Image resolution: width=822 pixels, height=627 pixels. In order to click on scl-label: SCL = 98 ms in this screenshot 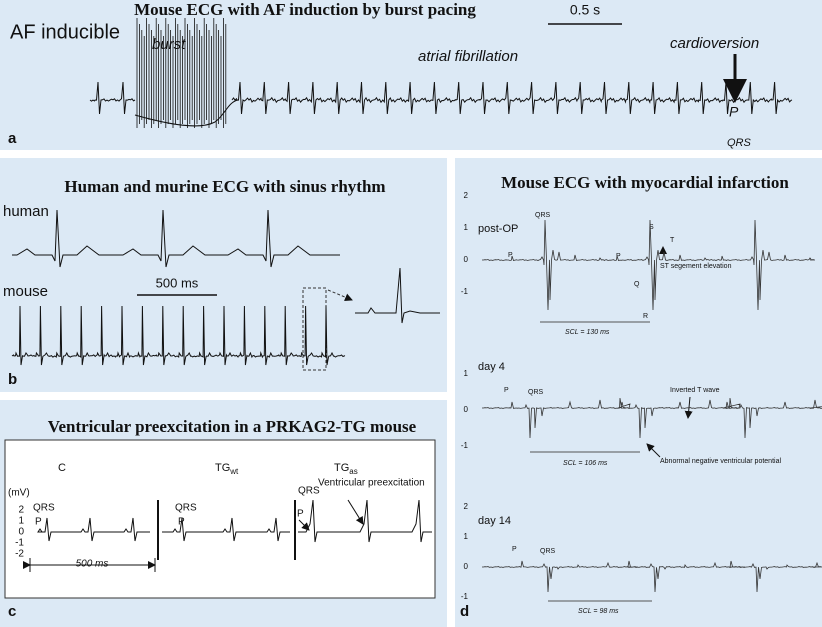, I will do `click(598, 611)`.